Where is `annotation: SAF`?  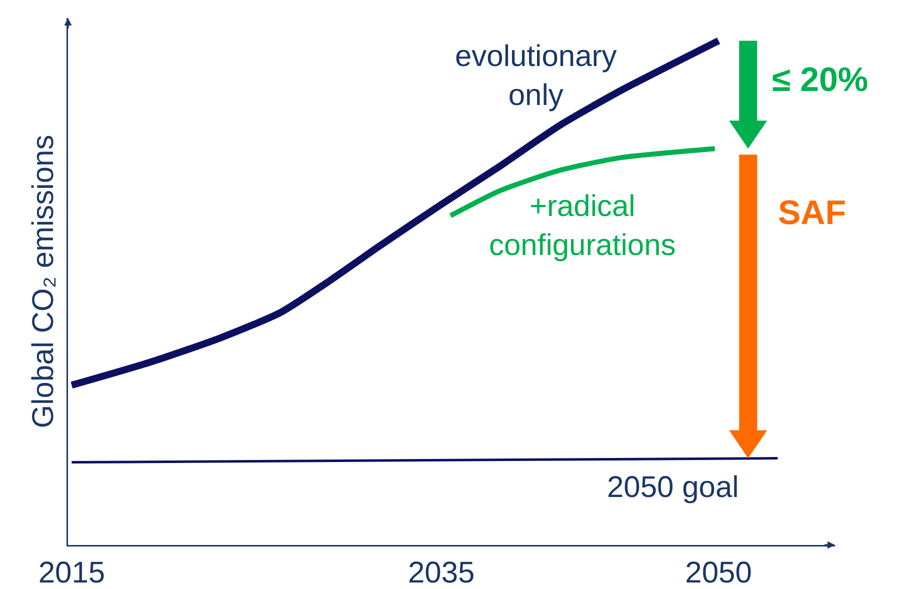 annotation: SAF is located at coordinates (812, 213).